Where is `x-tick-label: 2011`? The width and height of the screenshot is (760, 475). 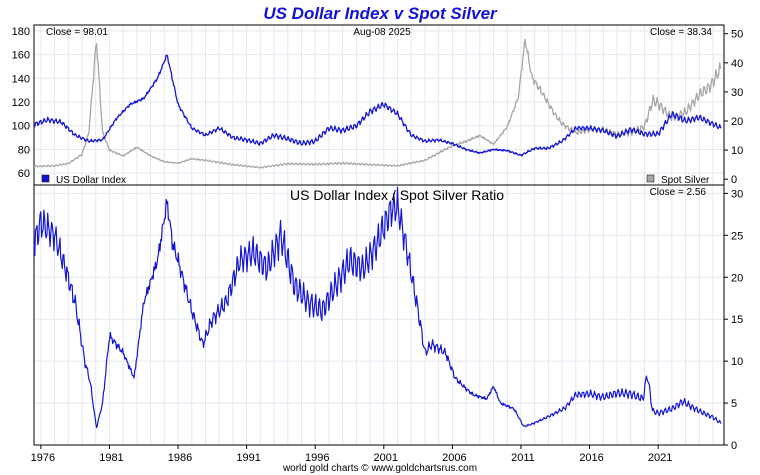 x-tick-label: 2011 is located at coordinates (523, 458).